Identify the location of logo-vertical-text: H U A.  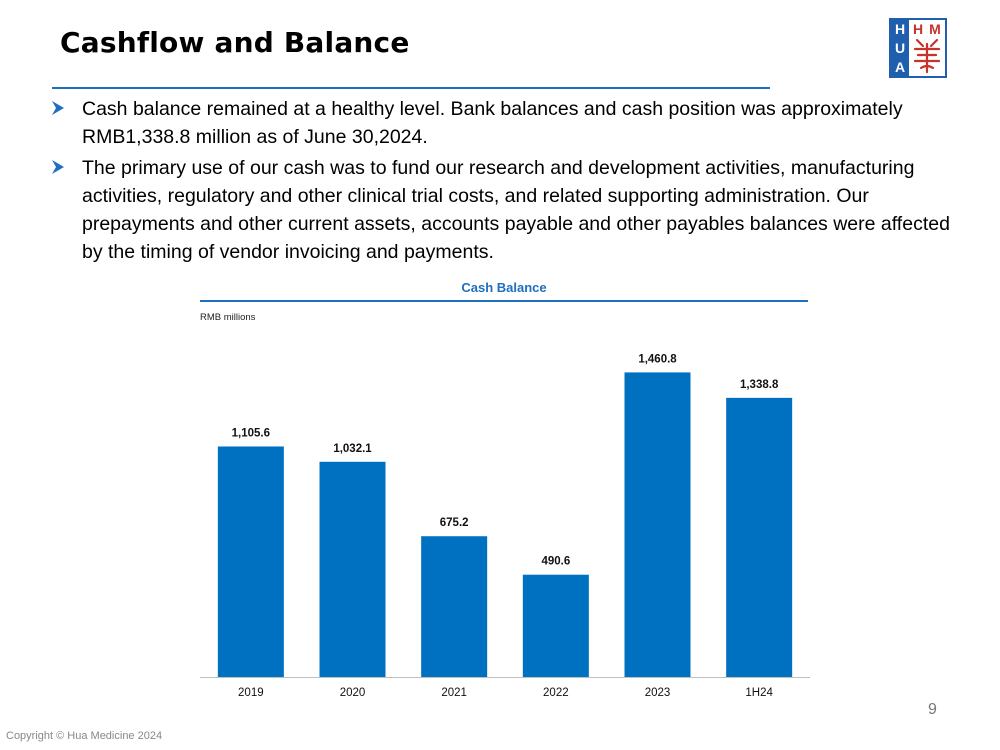
(900, 48).